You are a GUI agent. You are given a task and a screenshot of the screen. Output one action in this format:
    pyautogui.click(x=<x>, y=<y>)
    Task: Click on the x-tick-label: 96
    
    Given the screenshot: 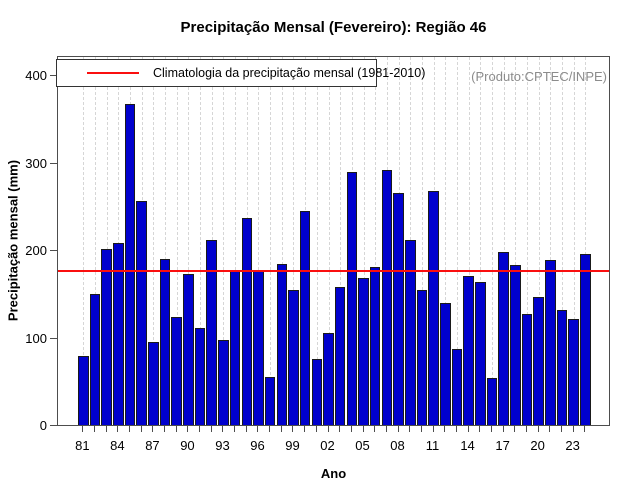 What is the action you would take?
    pyautogui.click(x=257, y=445)
    